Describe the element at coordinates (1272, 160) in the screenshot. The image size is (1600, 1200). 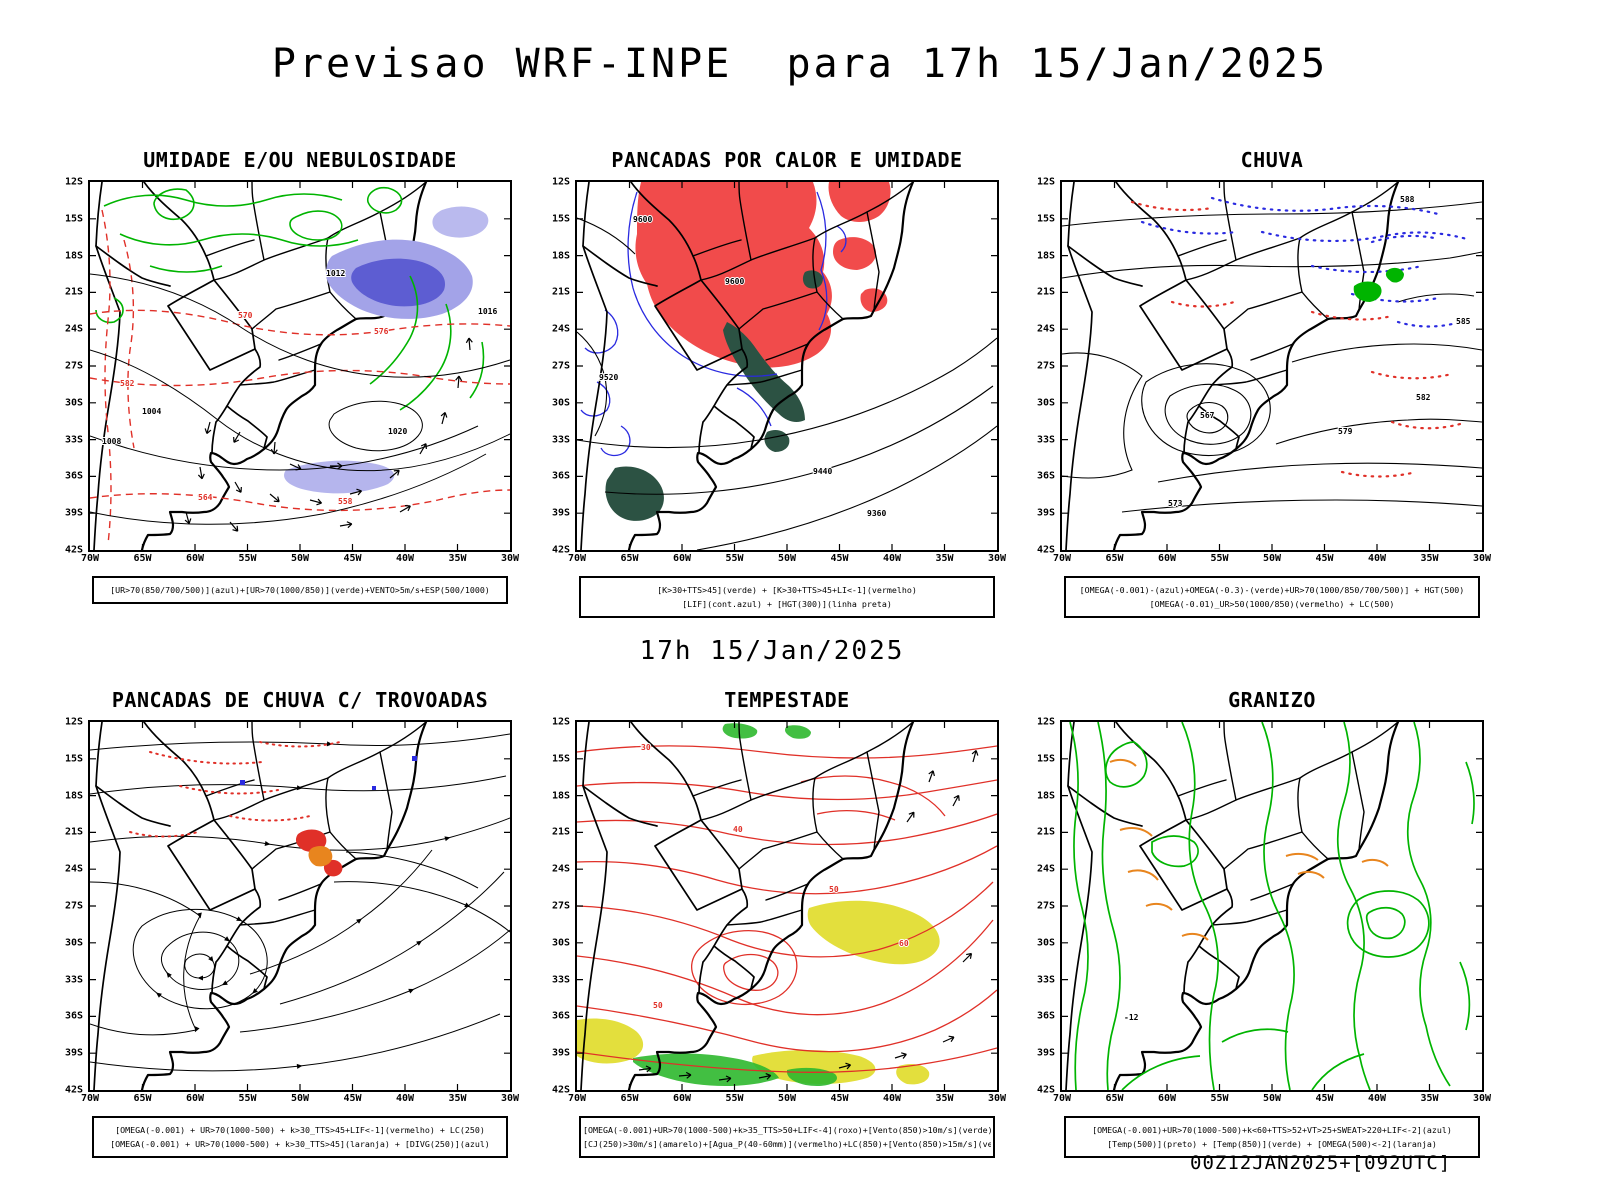
I see `panel-title-chuva: CHUVA` at that location.